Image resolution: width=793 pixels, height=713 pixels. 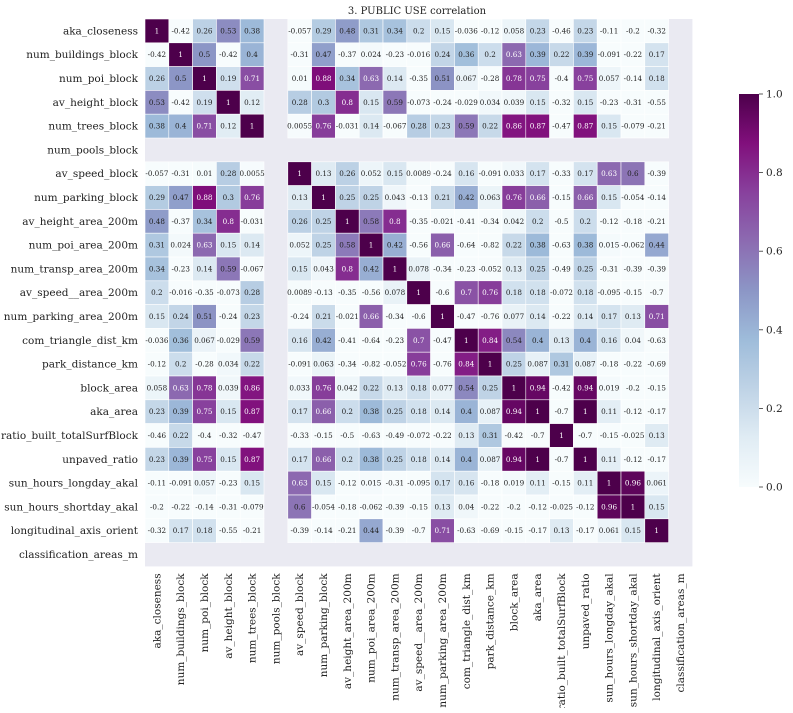 What do you see at coordinates (157, 483) in the screenshot?
I see `cell-value-label: -0.11` at bounding box center [157, 483].